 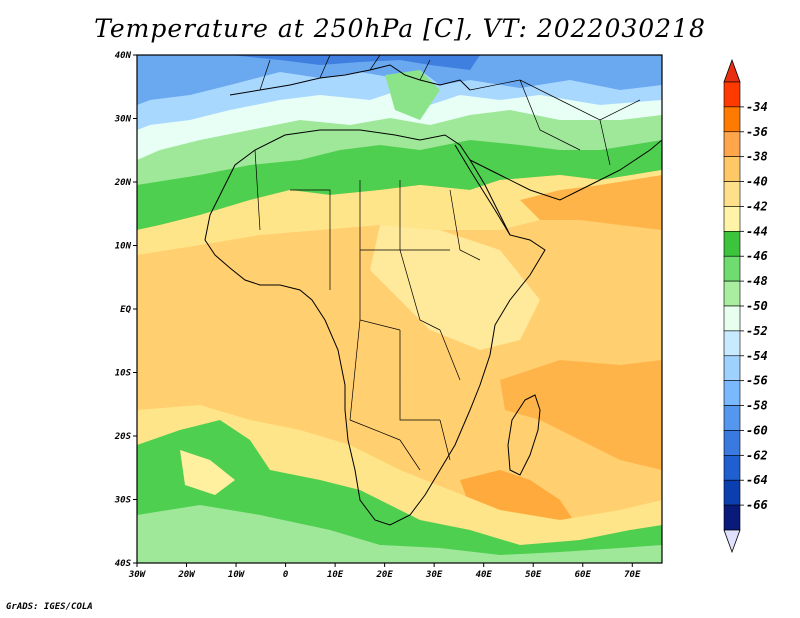 What do you see at coordinates (484, 575) in the screenshot?
I see `lon-tick-label: 40E` at bounding box center [484, 575].